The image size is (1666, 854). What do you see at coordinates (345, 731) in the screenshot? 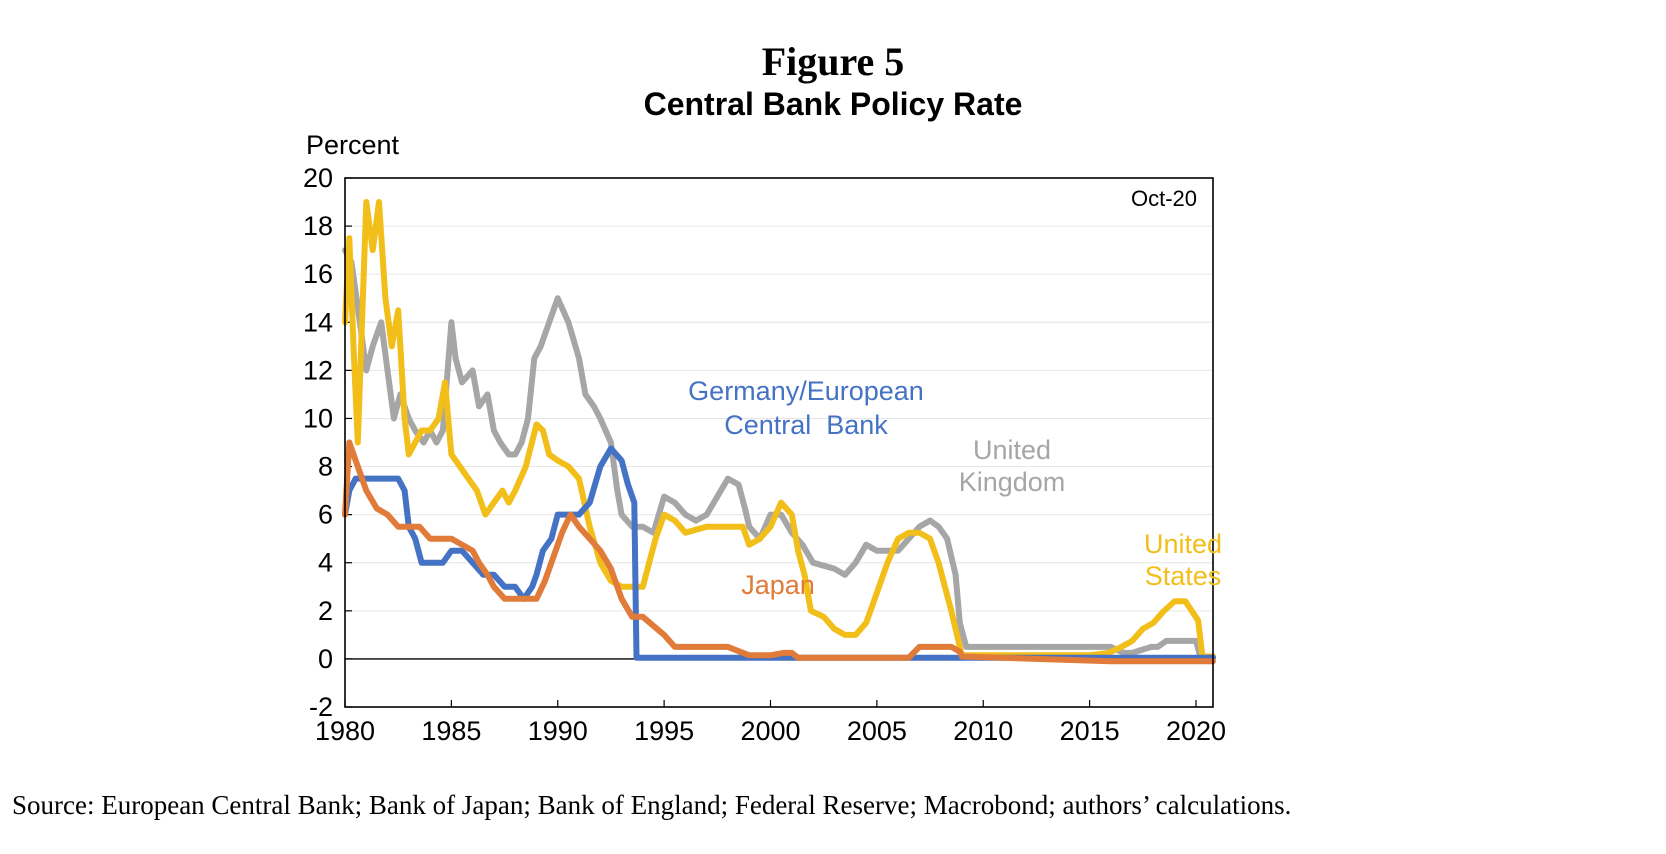
I see `x-tick-label: 1980` at bounding box center [345, 731].